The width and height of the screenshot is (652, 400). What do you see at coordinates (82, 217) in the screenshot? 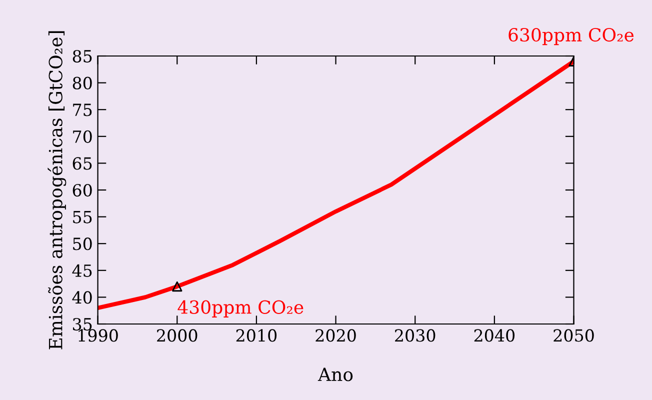
I see `y-tick-label: 55` at bounding box center [82, 217].